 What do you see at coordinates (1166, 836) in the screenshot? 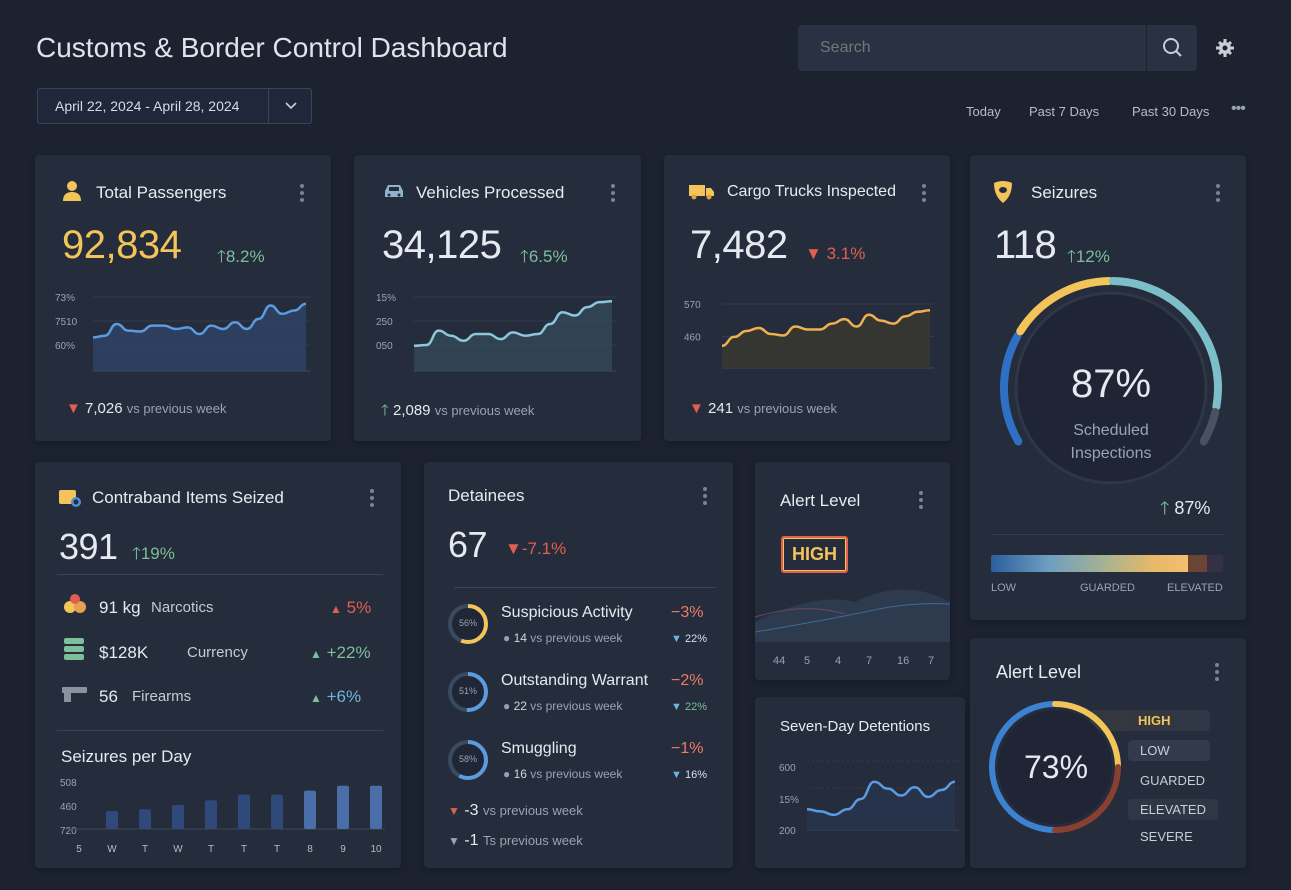
I see `level-severe: SEVERE` at bounding box center [1166, 836].